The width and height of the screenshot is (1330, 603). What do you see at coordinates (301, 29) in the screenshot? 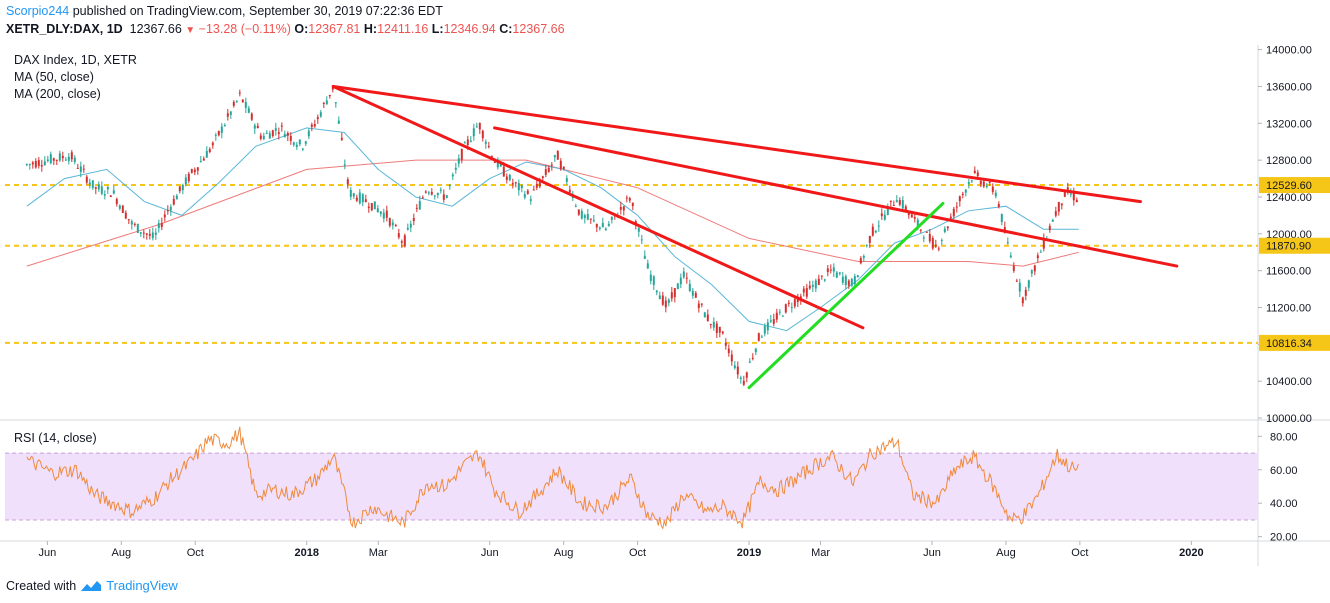
I see `open-label: O:` at bounding box center [301, 29].